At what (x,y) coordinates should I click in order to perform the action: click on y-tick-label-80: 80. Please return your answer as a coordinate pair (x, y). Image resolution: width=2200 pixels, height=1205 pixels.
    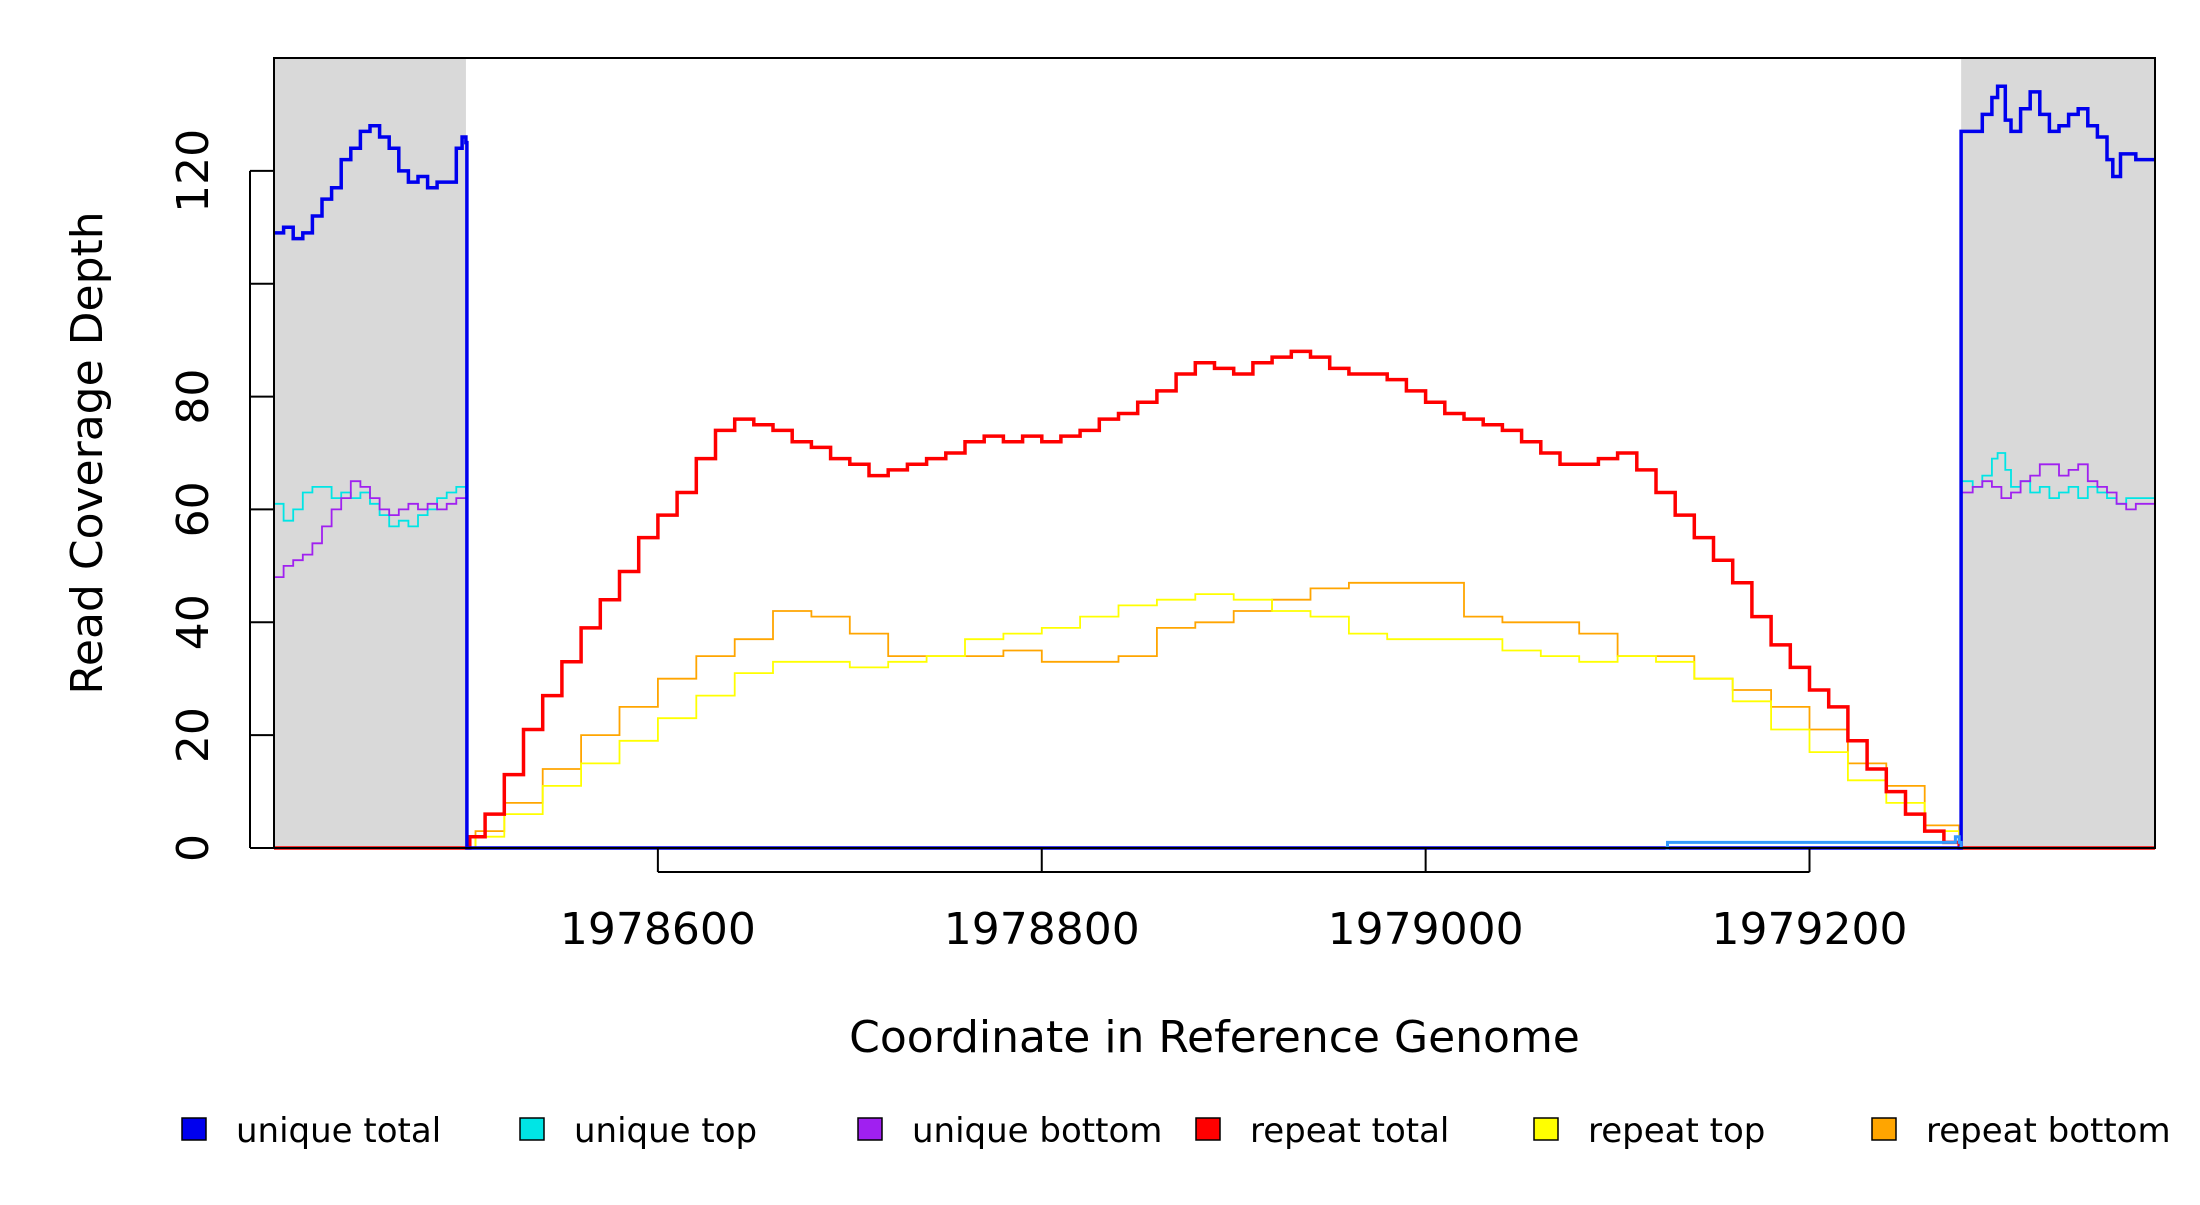
    Looking at the image, I should click on (193, 397).